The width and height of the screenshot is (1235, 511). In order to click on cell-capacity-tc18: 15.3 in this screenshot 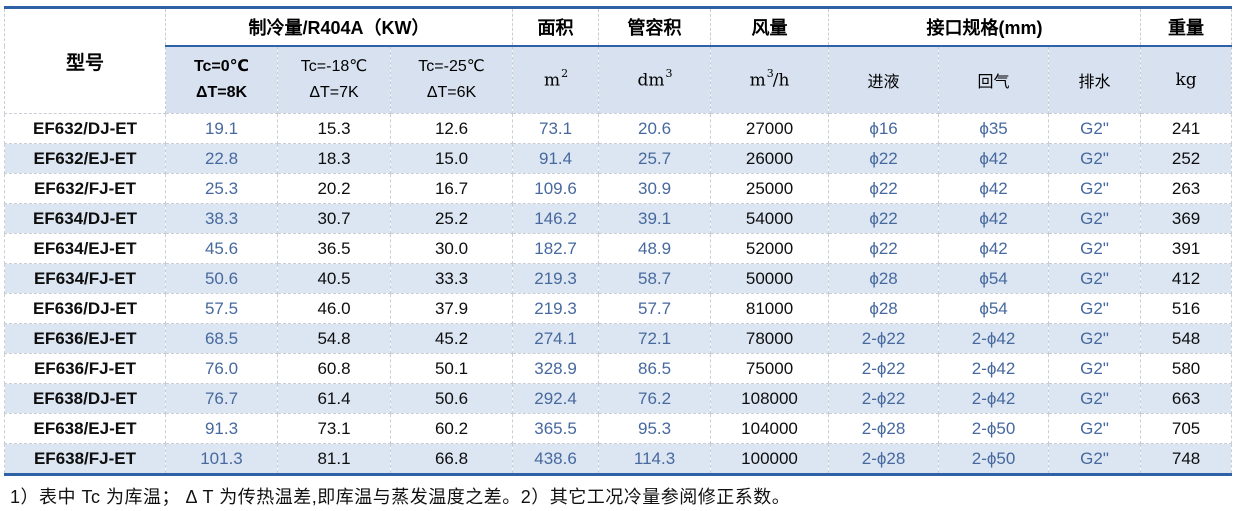, I will do `click(334, 128)`.